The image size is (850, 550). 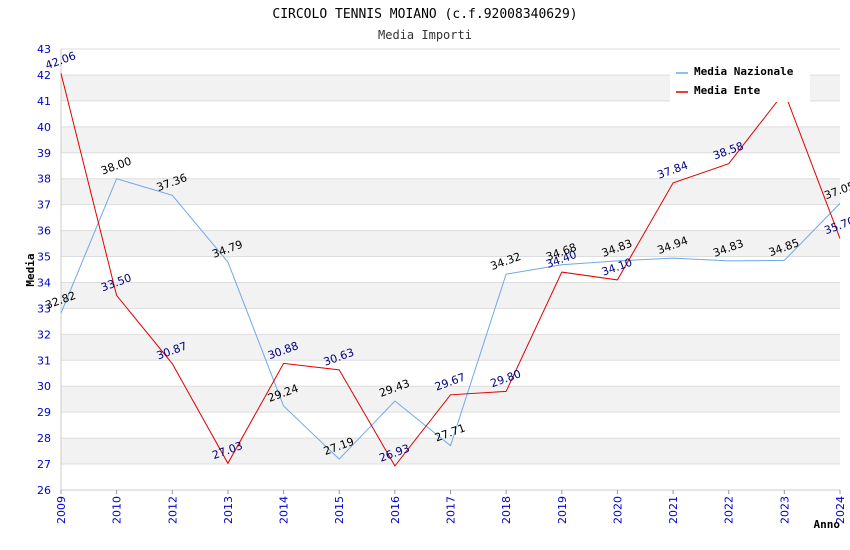 What do you see at coordinates (840, 510) in the screenshot?
I see `x-tick-label: 2024` at bounding box center [840, 510].